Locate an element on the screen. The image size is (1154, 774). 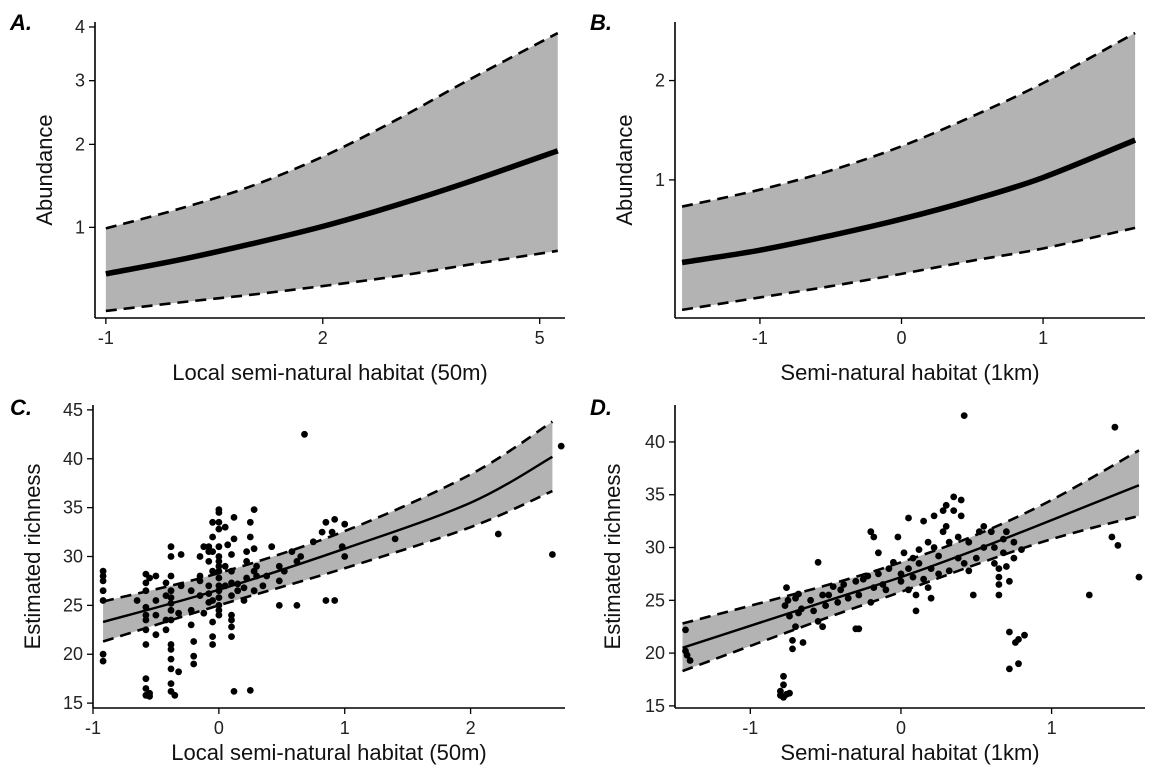
x-tick-label: 2 is located at coordinates (323, 338).